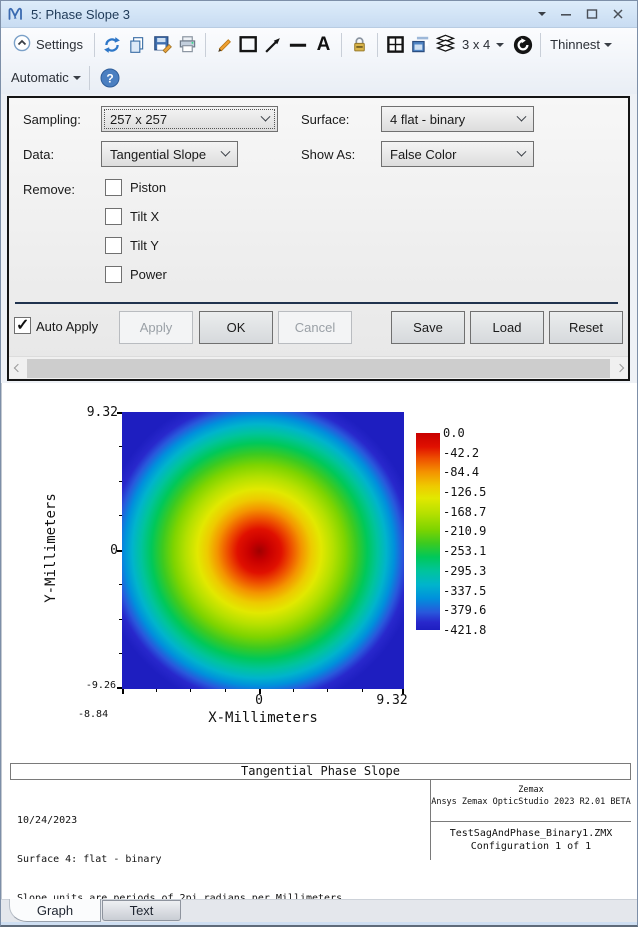 The width and height of the screenshot is (638, 927). I want to click on y-axis-title: Y-Millimeters, so click(51, 548).